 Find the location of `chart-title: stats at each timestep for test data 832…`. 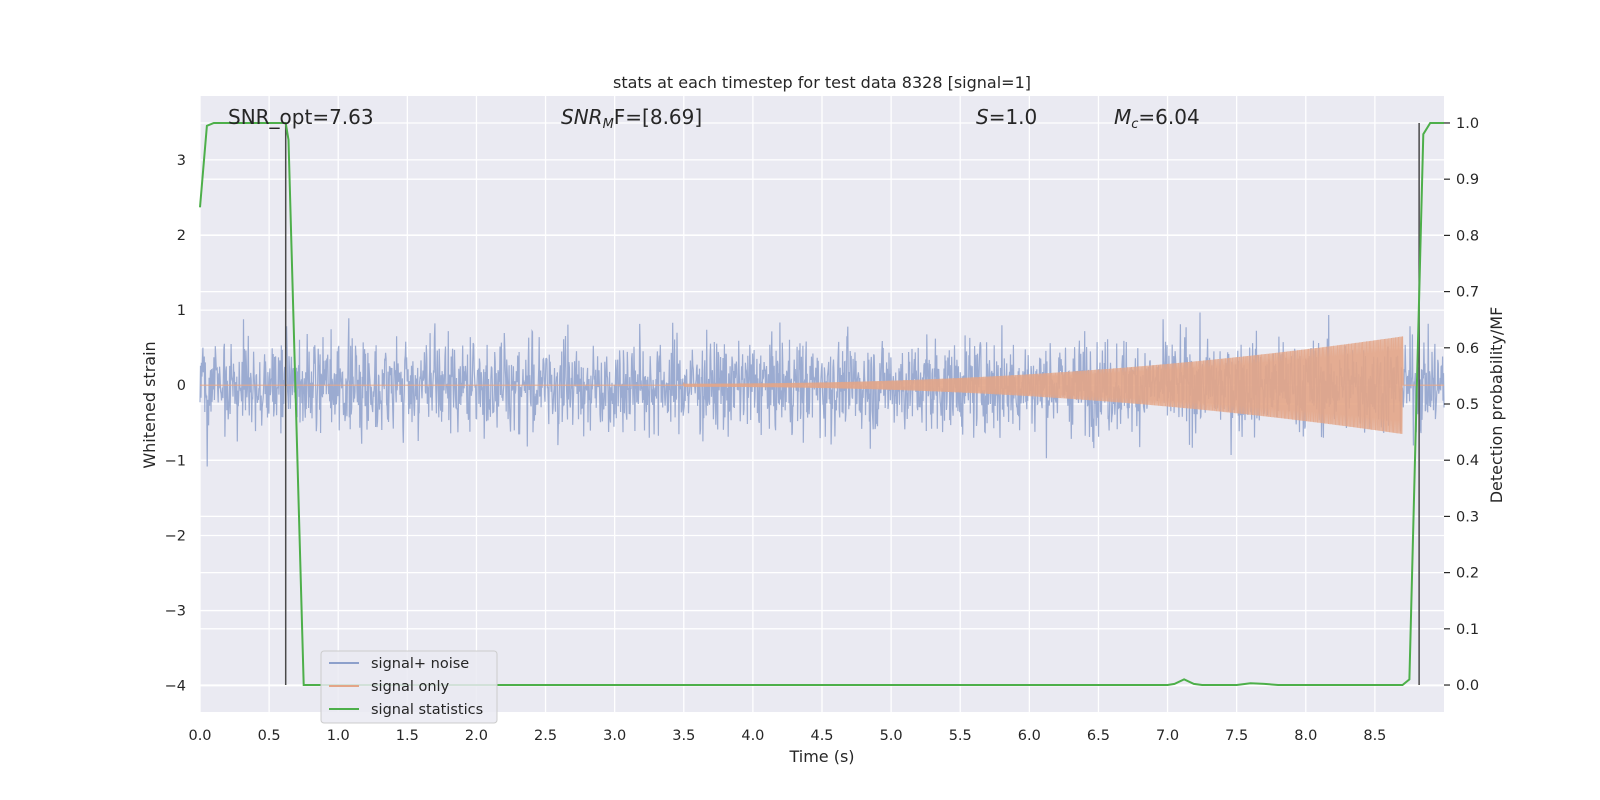

chart-title: stats at each timestep for test data 832… is located at coordinates (822, 82).